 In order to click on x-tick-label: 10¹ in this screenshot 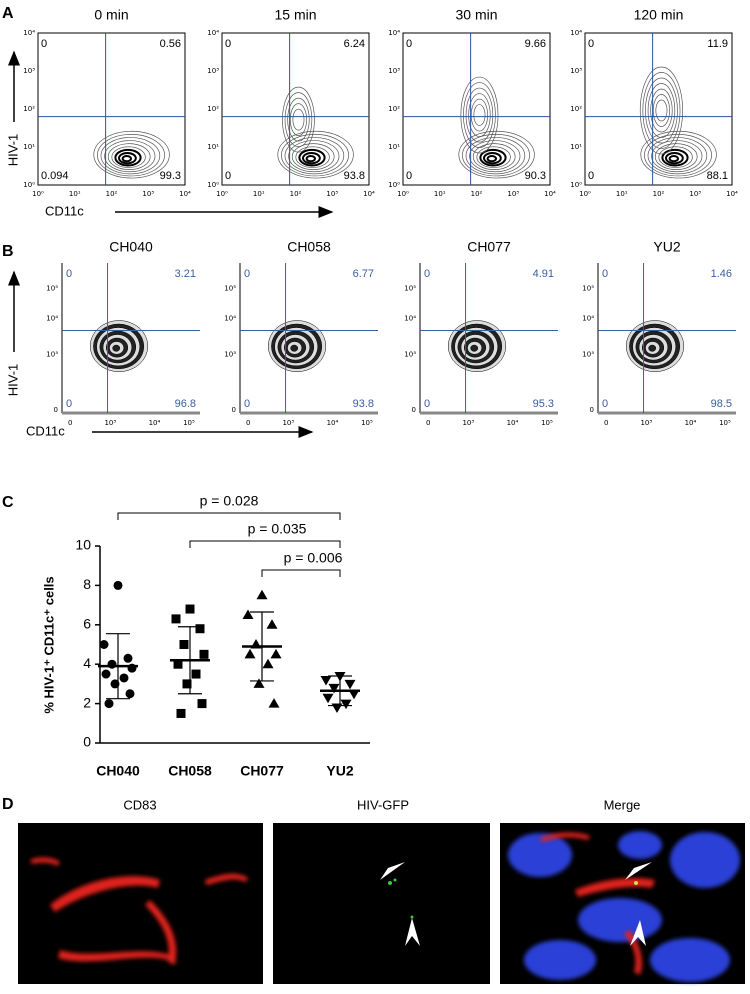, I will do `click(75, 194)`.